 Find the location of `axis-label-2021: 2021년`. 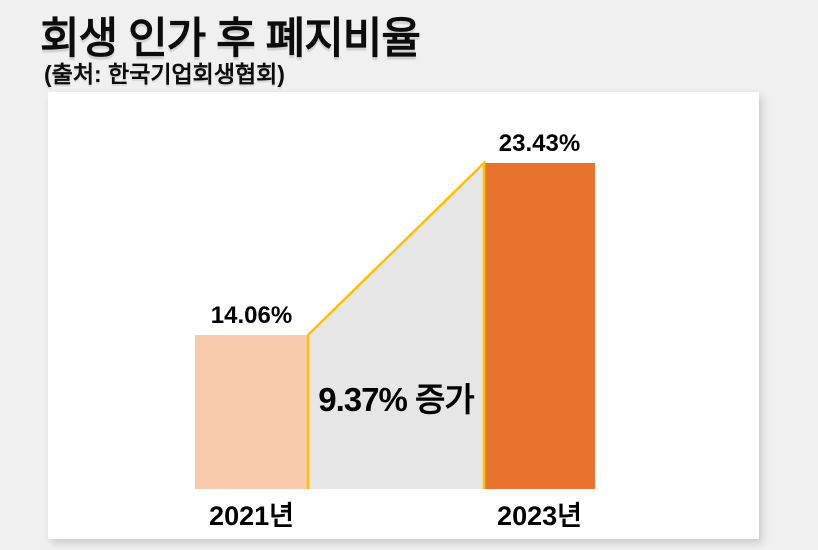

axis-label-2021: 2021년 is located at coordinates (251, 516).